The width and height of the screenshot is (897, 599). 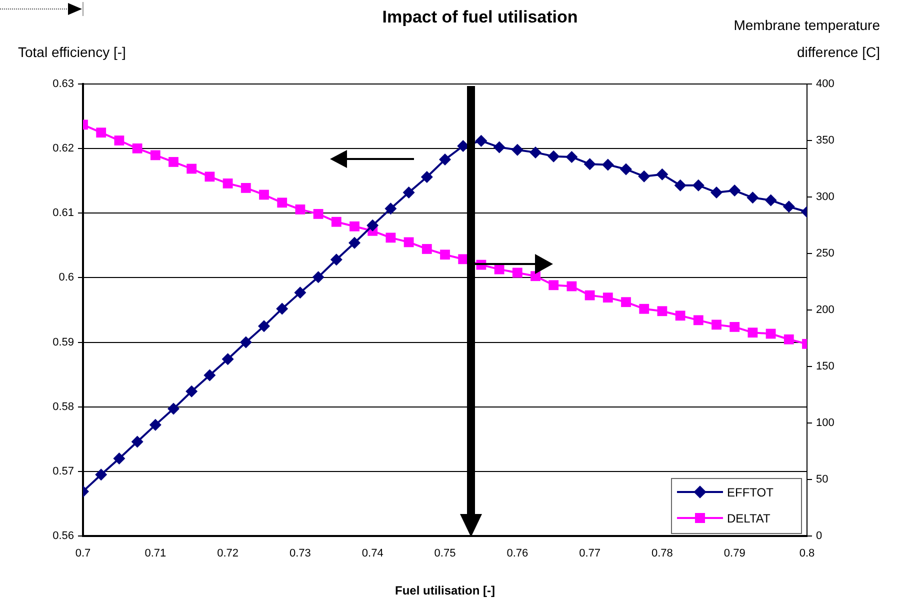 I want to click on x-tick-label: 0.76, so click(x=517, y=554).